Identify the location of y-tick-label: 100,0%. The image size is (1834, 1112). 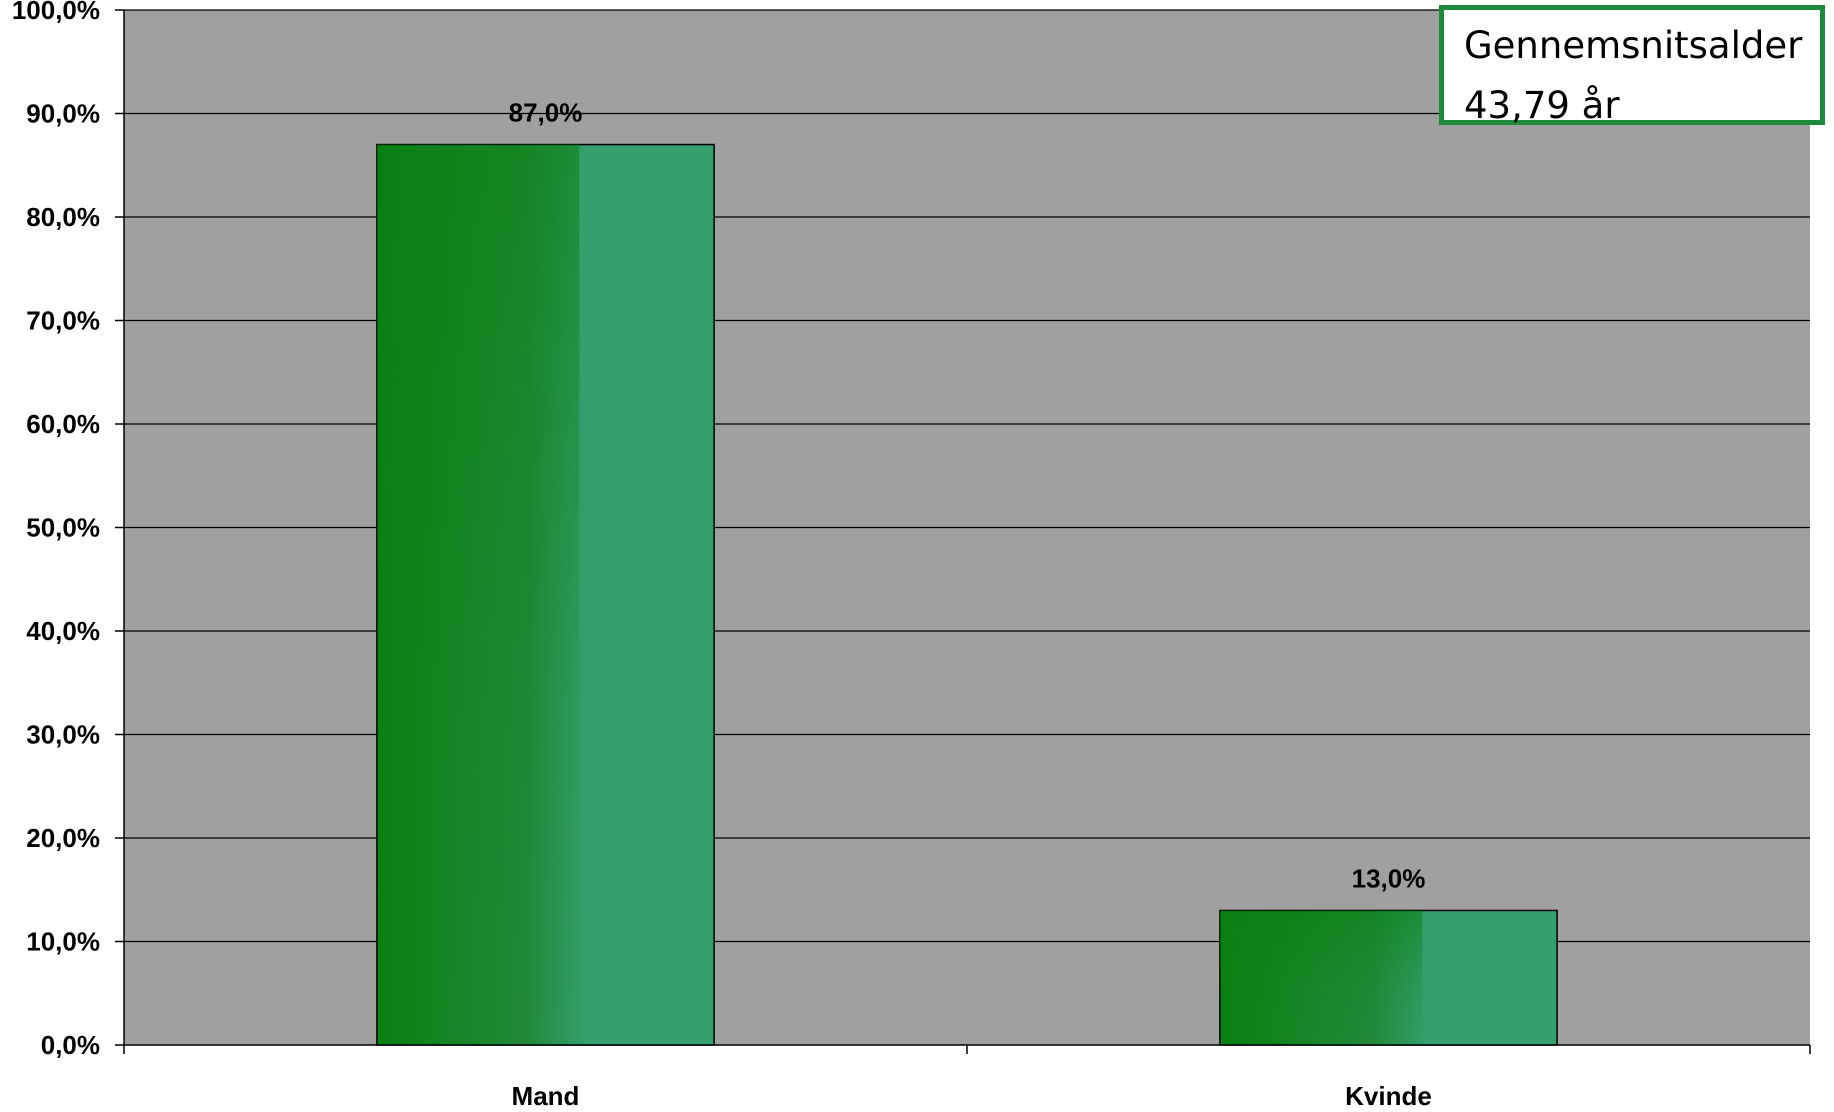
(56, 12).